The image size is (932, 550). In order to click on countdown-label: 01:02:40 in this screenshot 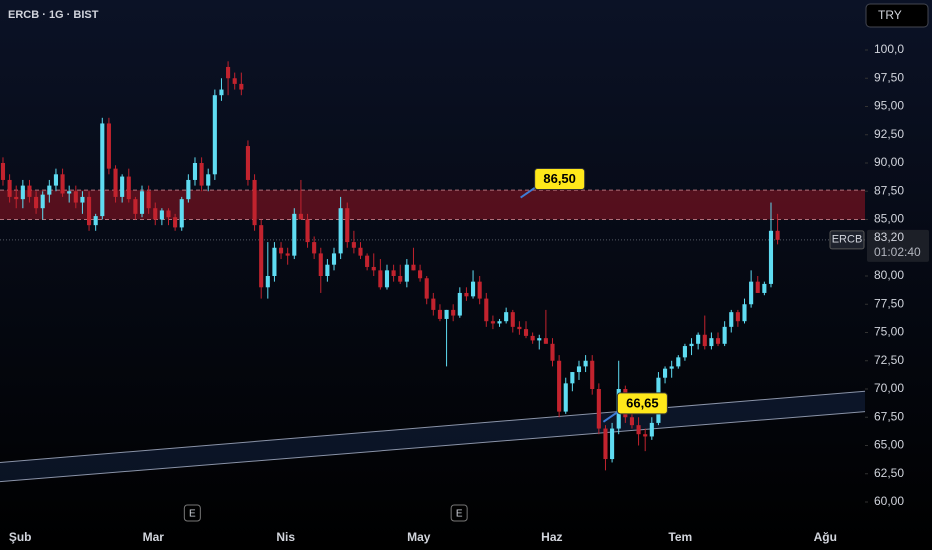, I will do `click(897, 252)`.